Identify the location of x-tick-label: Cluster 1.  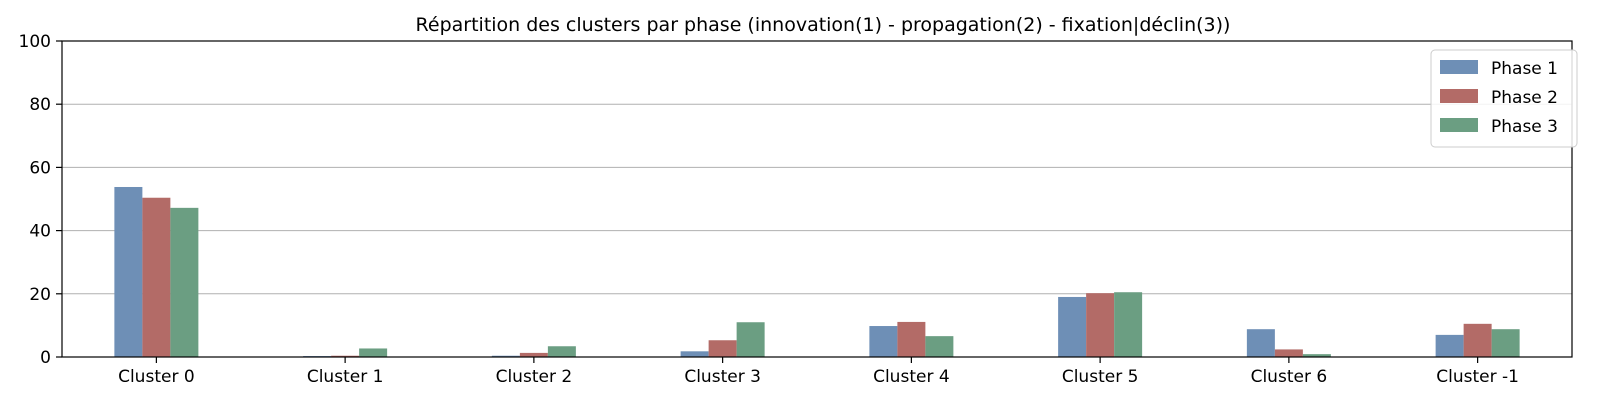
(345, 377).